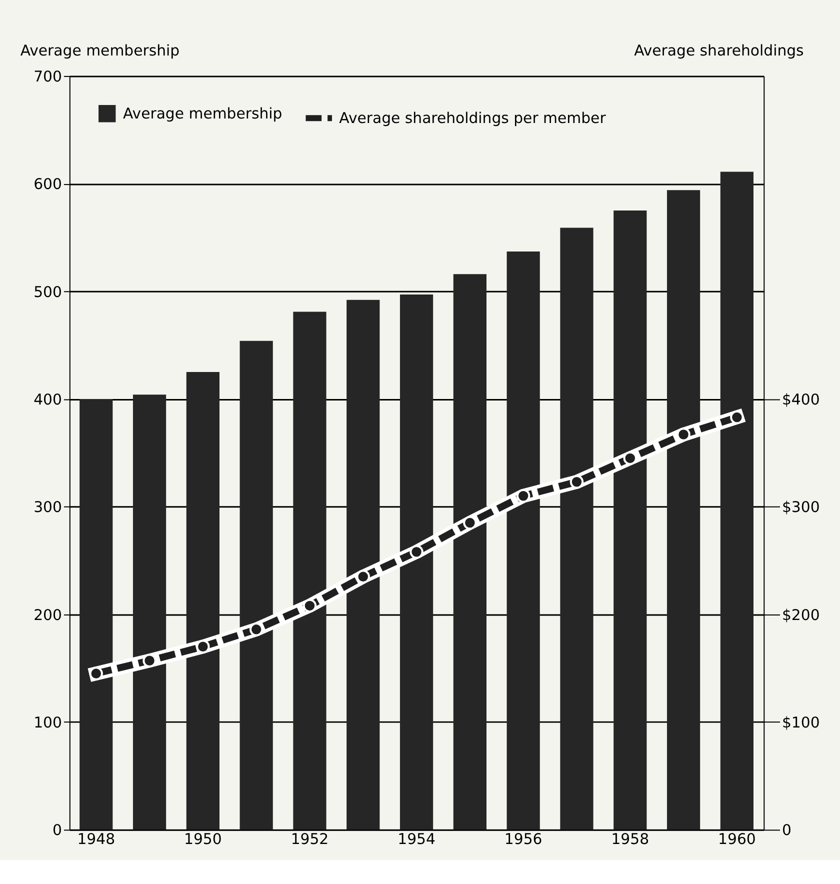 The image size is (840, 884). Describe the element at coordinates (48, 615) in the screenshot. I see `y-tick-label: 200` at that location.